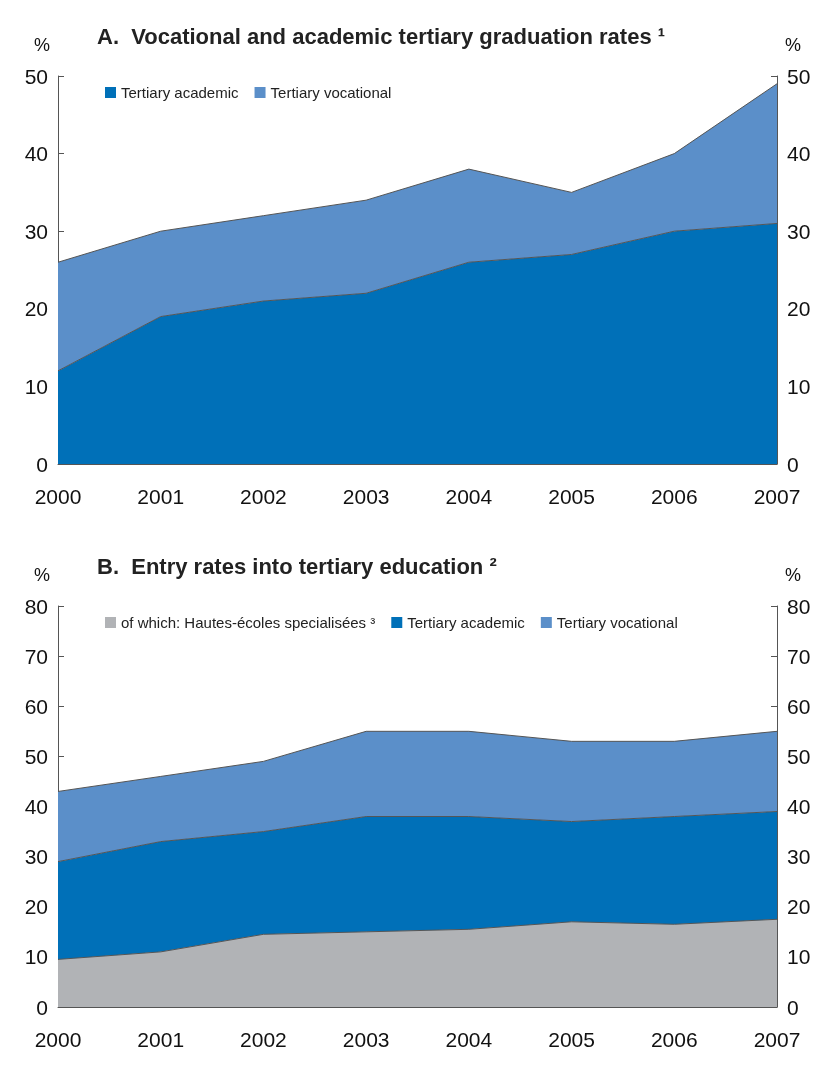  I want to click on chart-title: B. Entry rates into tertiary education ², so click(297, 566).